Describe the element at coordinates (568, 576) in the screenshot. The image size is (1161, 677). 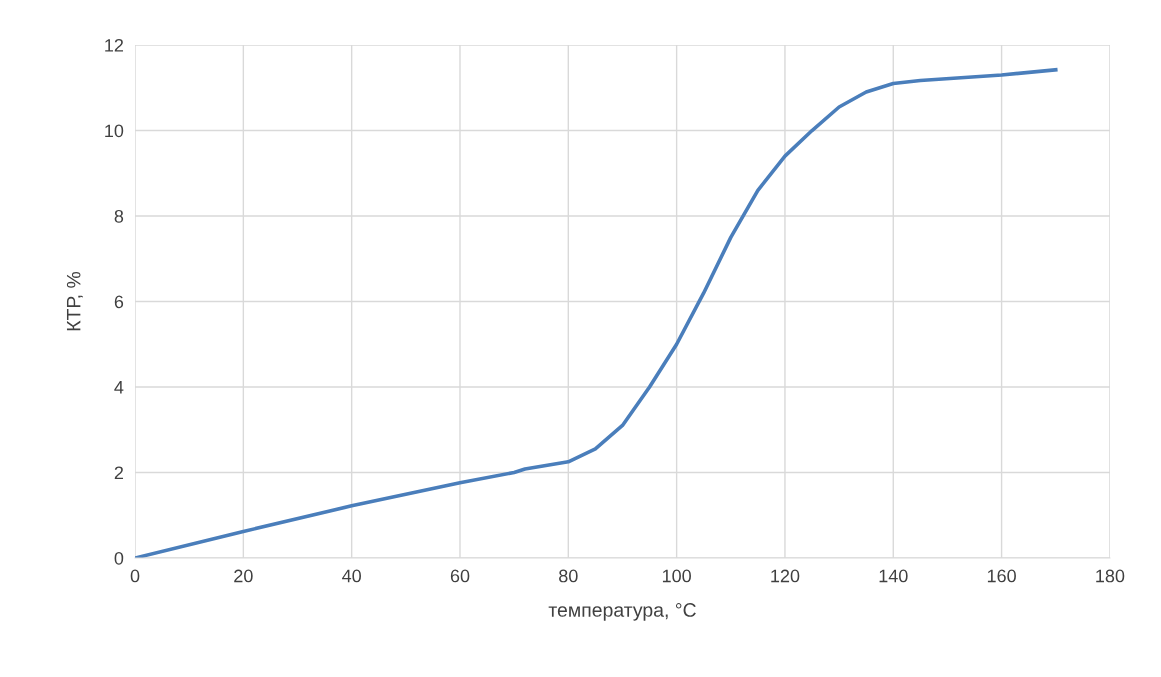
I see `x-tick-label: 80` at that location.